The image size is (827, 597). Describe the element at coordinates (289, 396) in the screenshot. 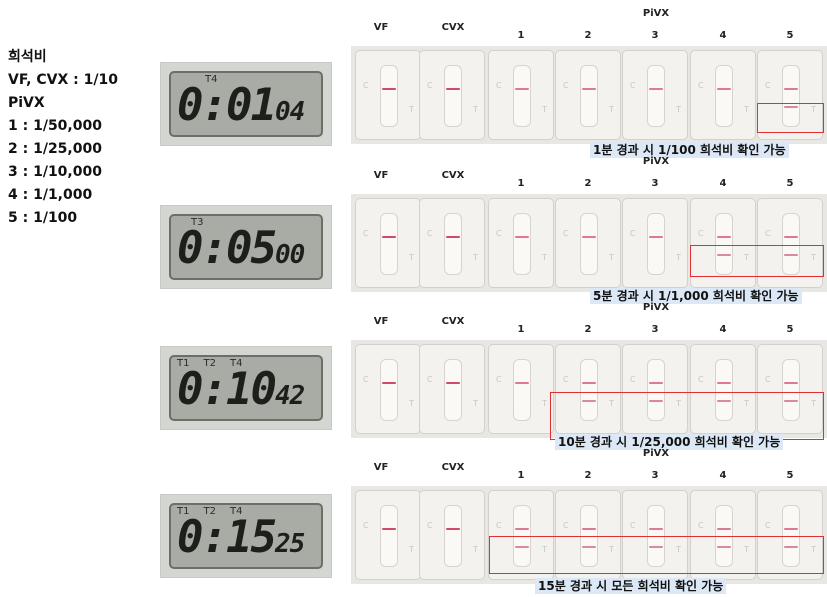

I see `timer-seconds: 42` at that location.